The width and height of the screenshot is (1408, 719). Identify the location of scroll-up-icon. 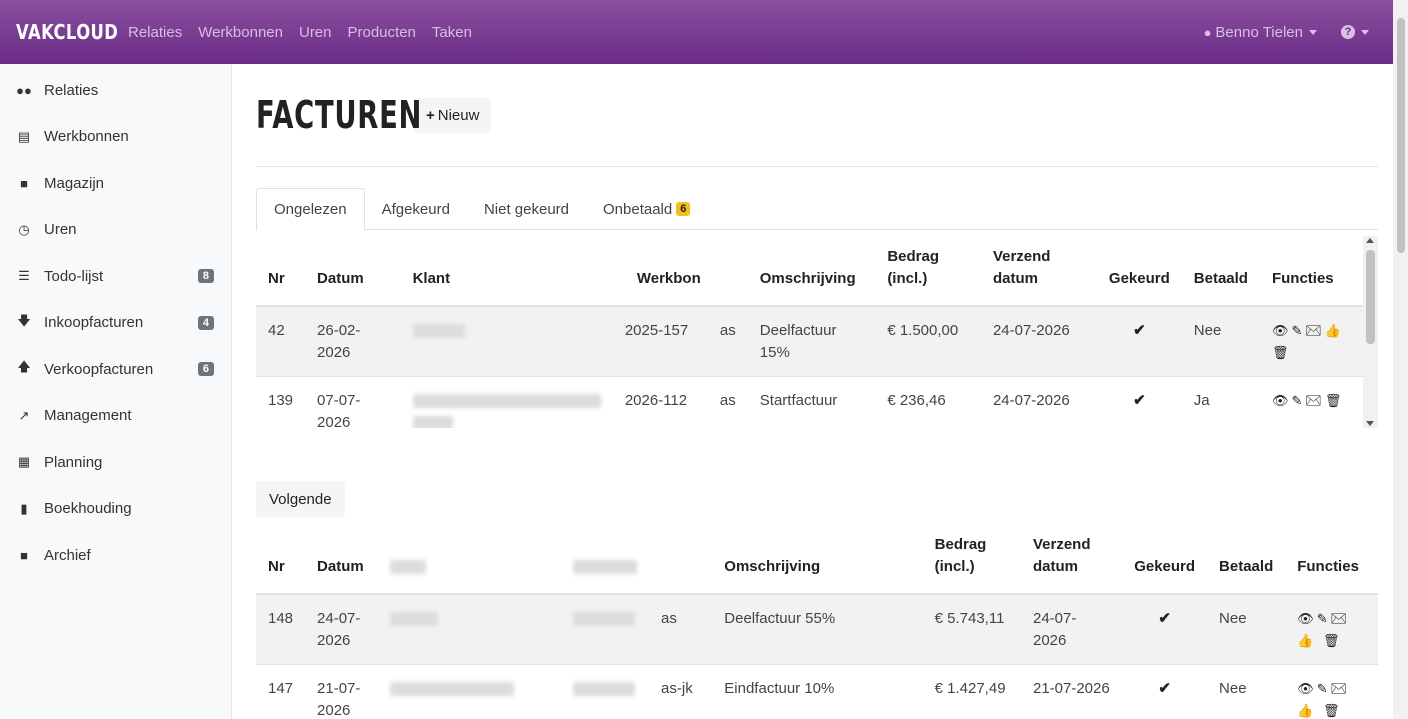
(1370, 240).